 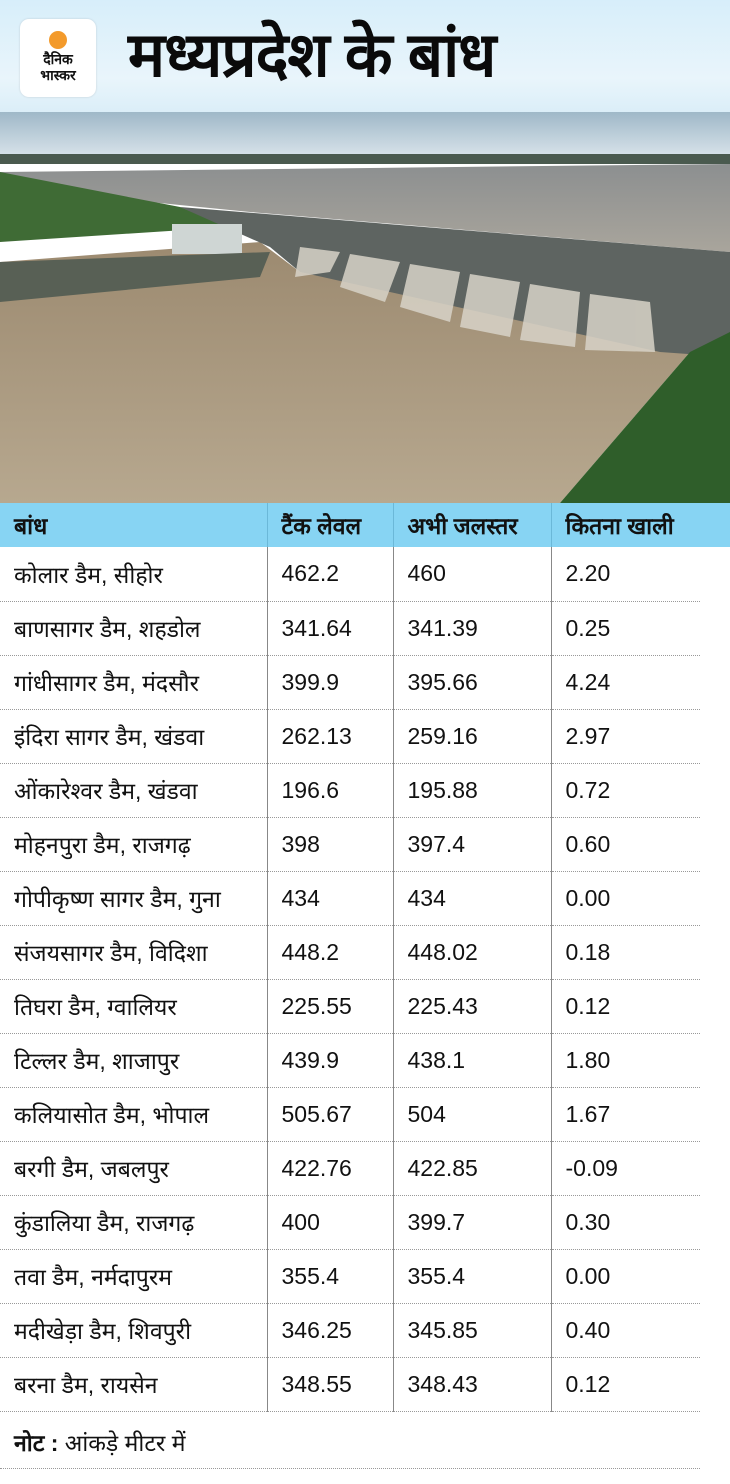 What do you see at coordinates (58, 40) in the screenshot?
I see `sun-icon` at bounding box center [58, 40].